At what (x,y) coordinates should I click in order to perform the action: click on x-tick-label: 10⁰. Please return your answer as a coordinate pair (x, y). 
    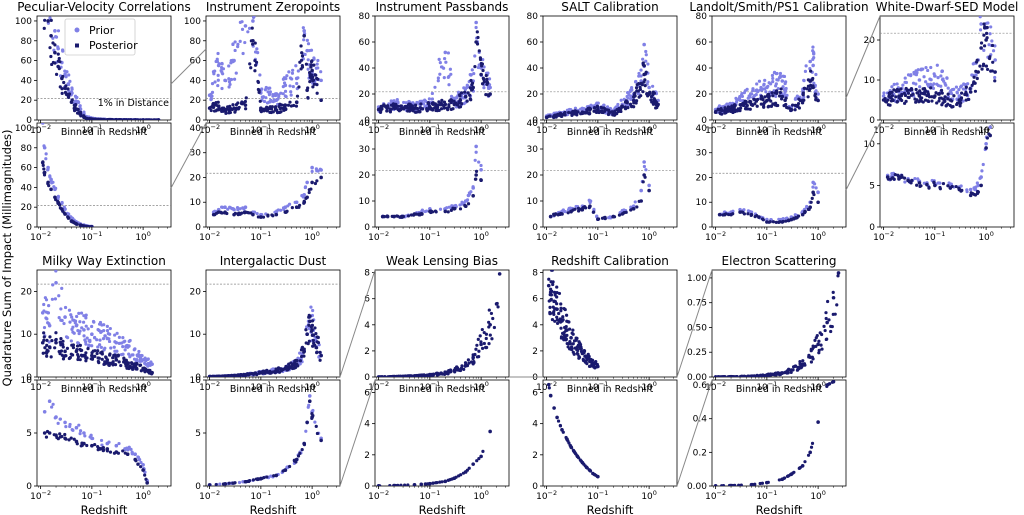
    Looking at the image, I should click on (649, 495).